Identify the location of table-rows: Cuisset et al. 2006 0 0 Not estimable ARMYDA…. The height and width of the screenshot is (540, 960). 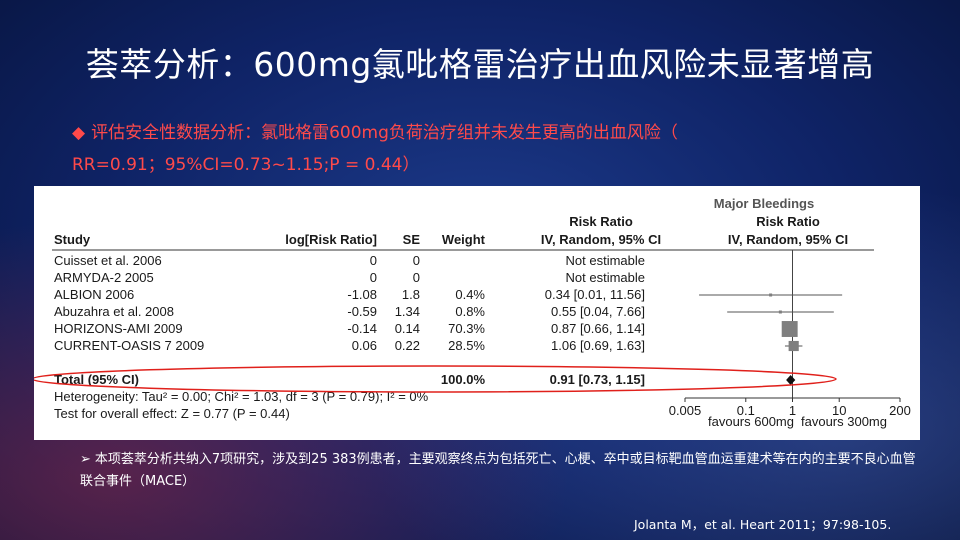
(349, 303).